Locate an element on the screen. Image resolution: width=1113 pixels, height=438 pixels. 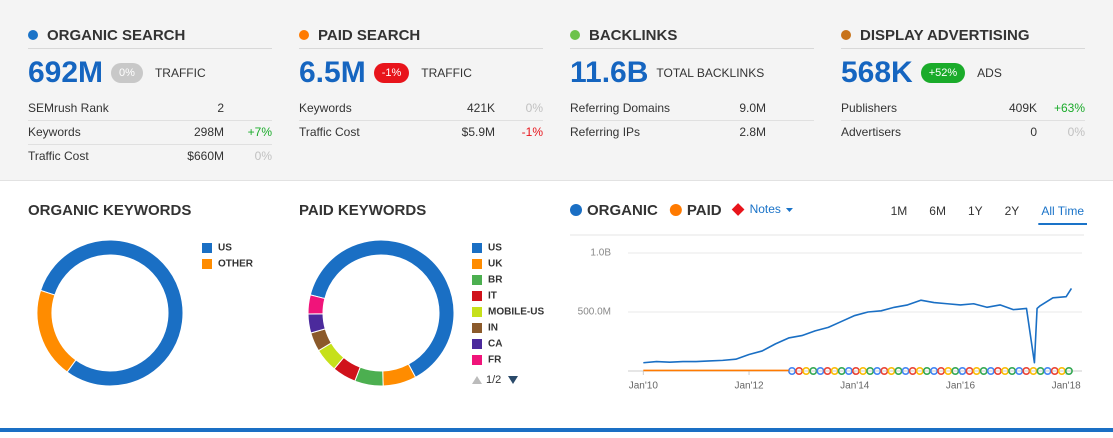
row-label: Publishers is located at coordinates (869, 108).